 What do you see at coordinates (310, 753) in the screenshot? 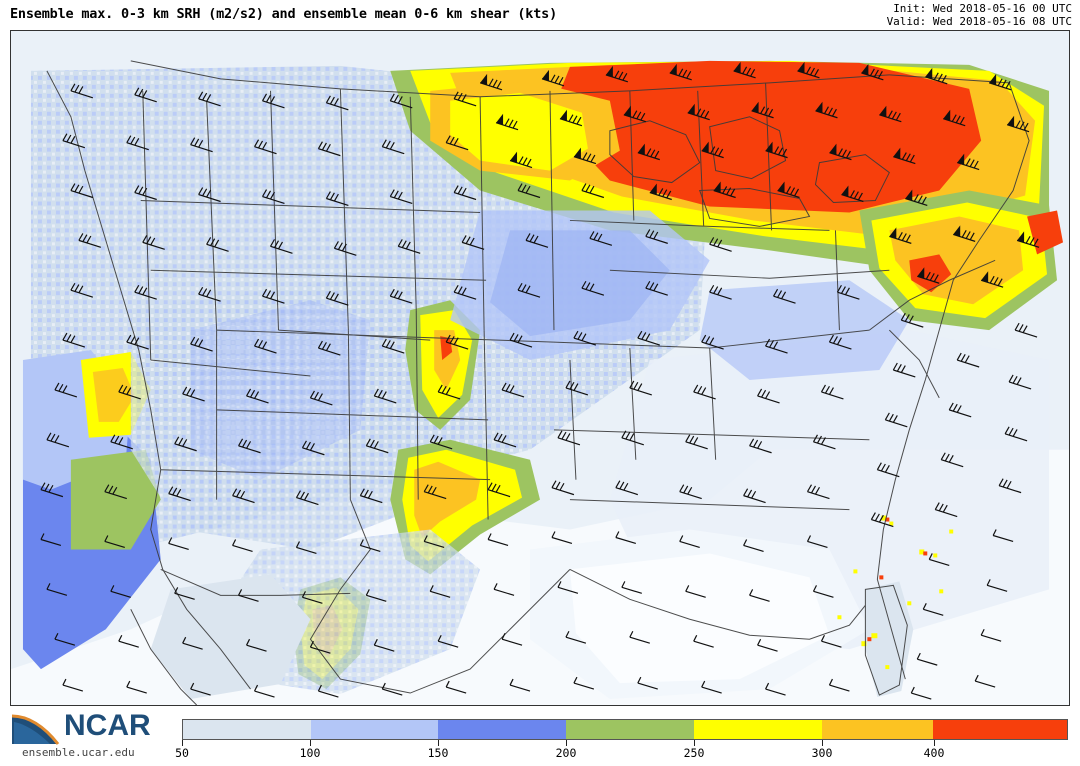
I see `colorbar-tick-label: 100` at bounding box center [310, 753].